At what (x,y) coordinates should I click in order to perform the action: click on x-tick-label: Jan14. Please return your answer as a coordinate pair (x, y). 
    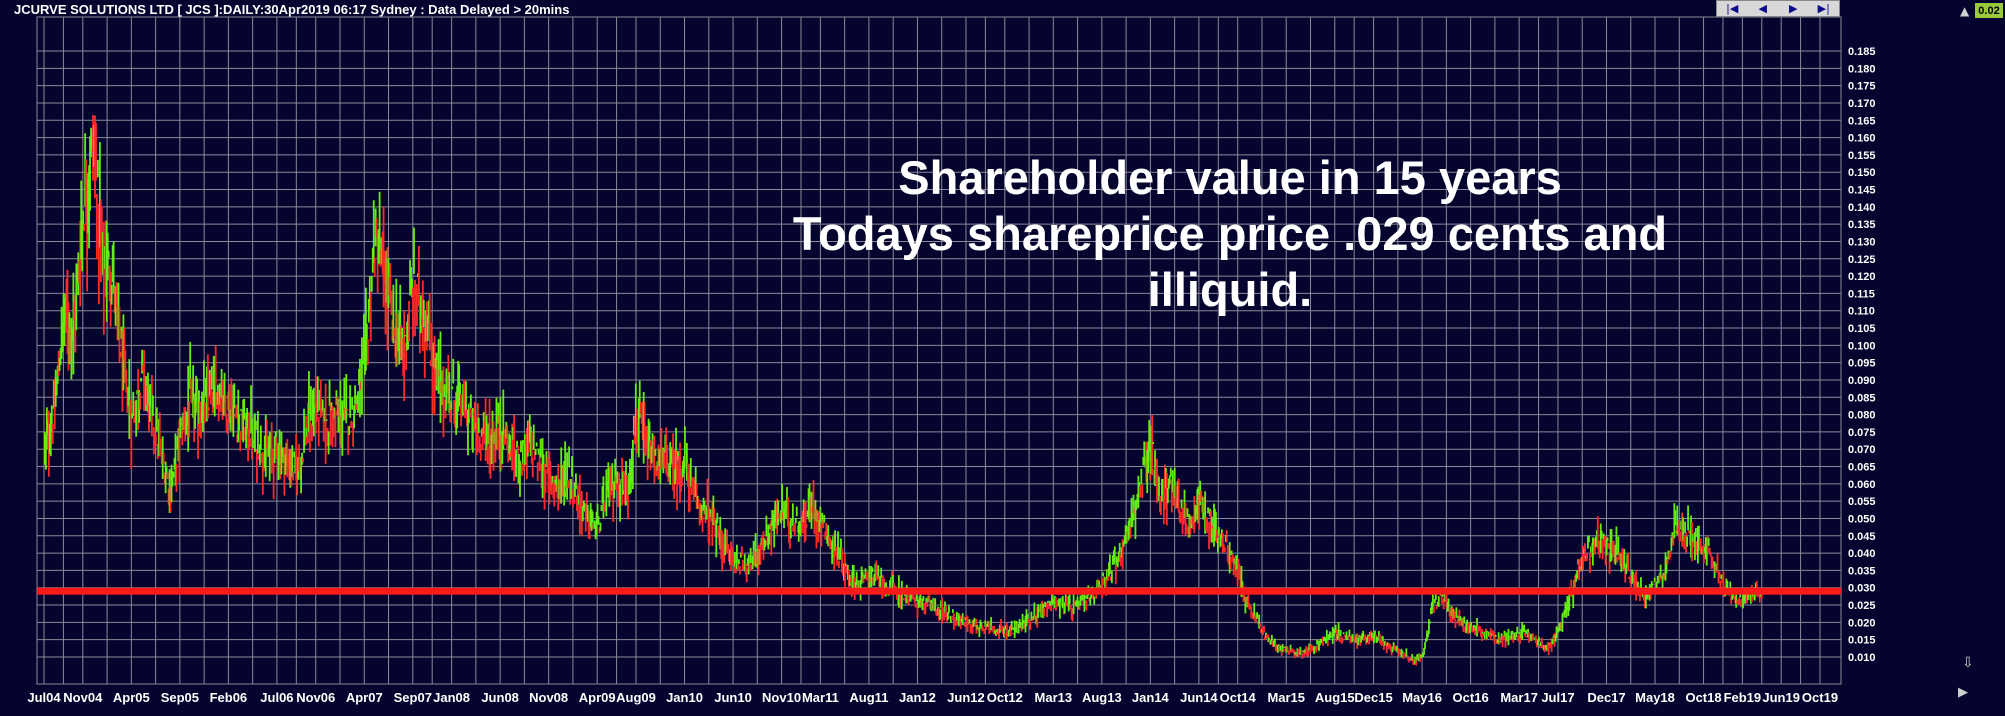
    Looking at the image, I should click on (1151, 697).